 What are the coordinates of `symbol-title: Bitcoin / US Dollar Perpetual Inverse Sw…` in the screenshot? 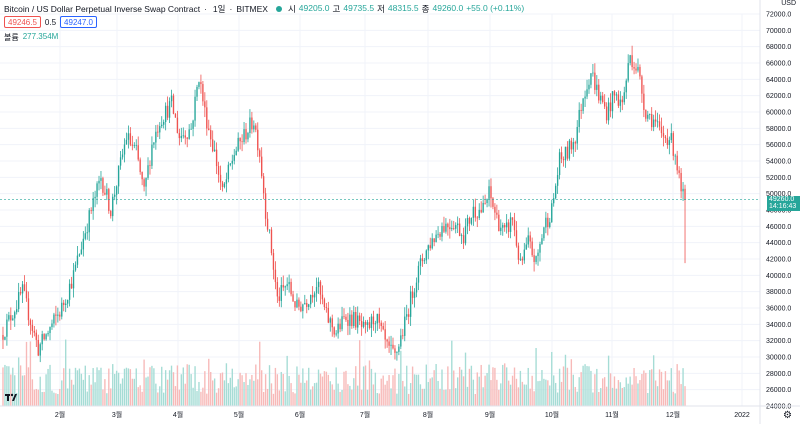 It's located at (102, 9).